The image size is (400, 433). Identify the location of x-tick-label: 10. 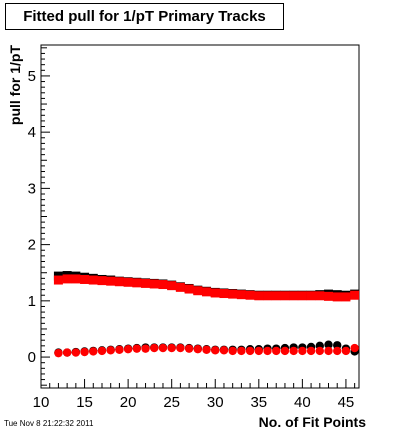
(41, 402).